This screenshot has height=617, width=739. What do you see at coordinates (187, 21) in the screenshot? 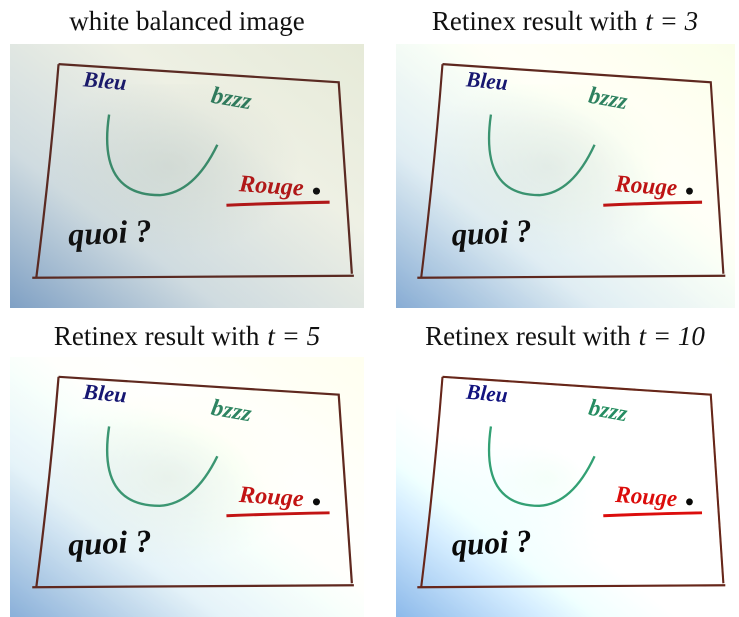
I see `caption-text: white balanced image` at bounding box center [187, 21].